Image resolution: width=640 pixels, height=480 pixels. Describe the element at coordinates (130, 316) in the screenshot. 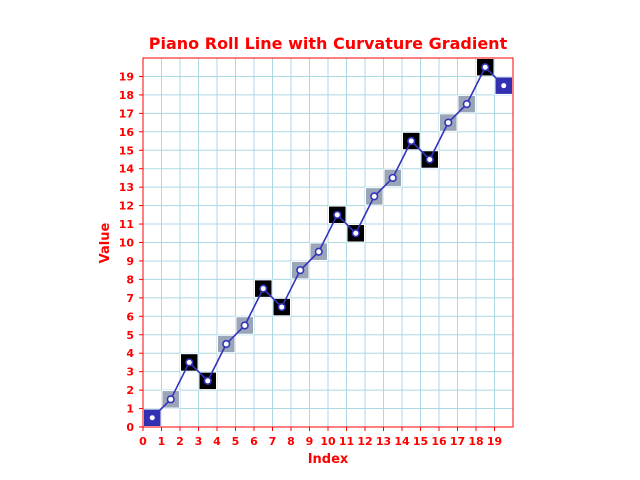

I see `y-tick-label: 6` at that location.